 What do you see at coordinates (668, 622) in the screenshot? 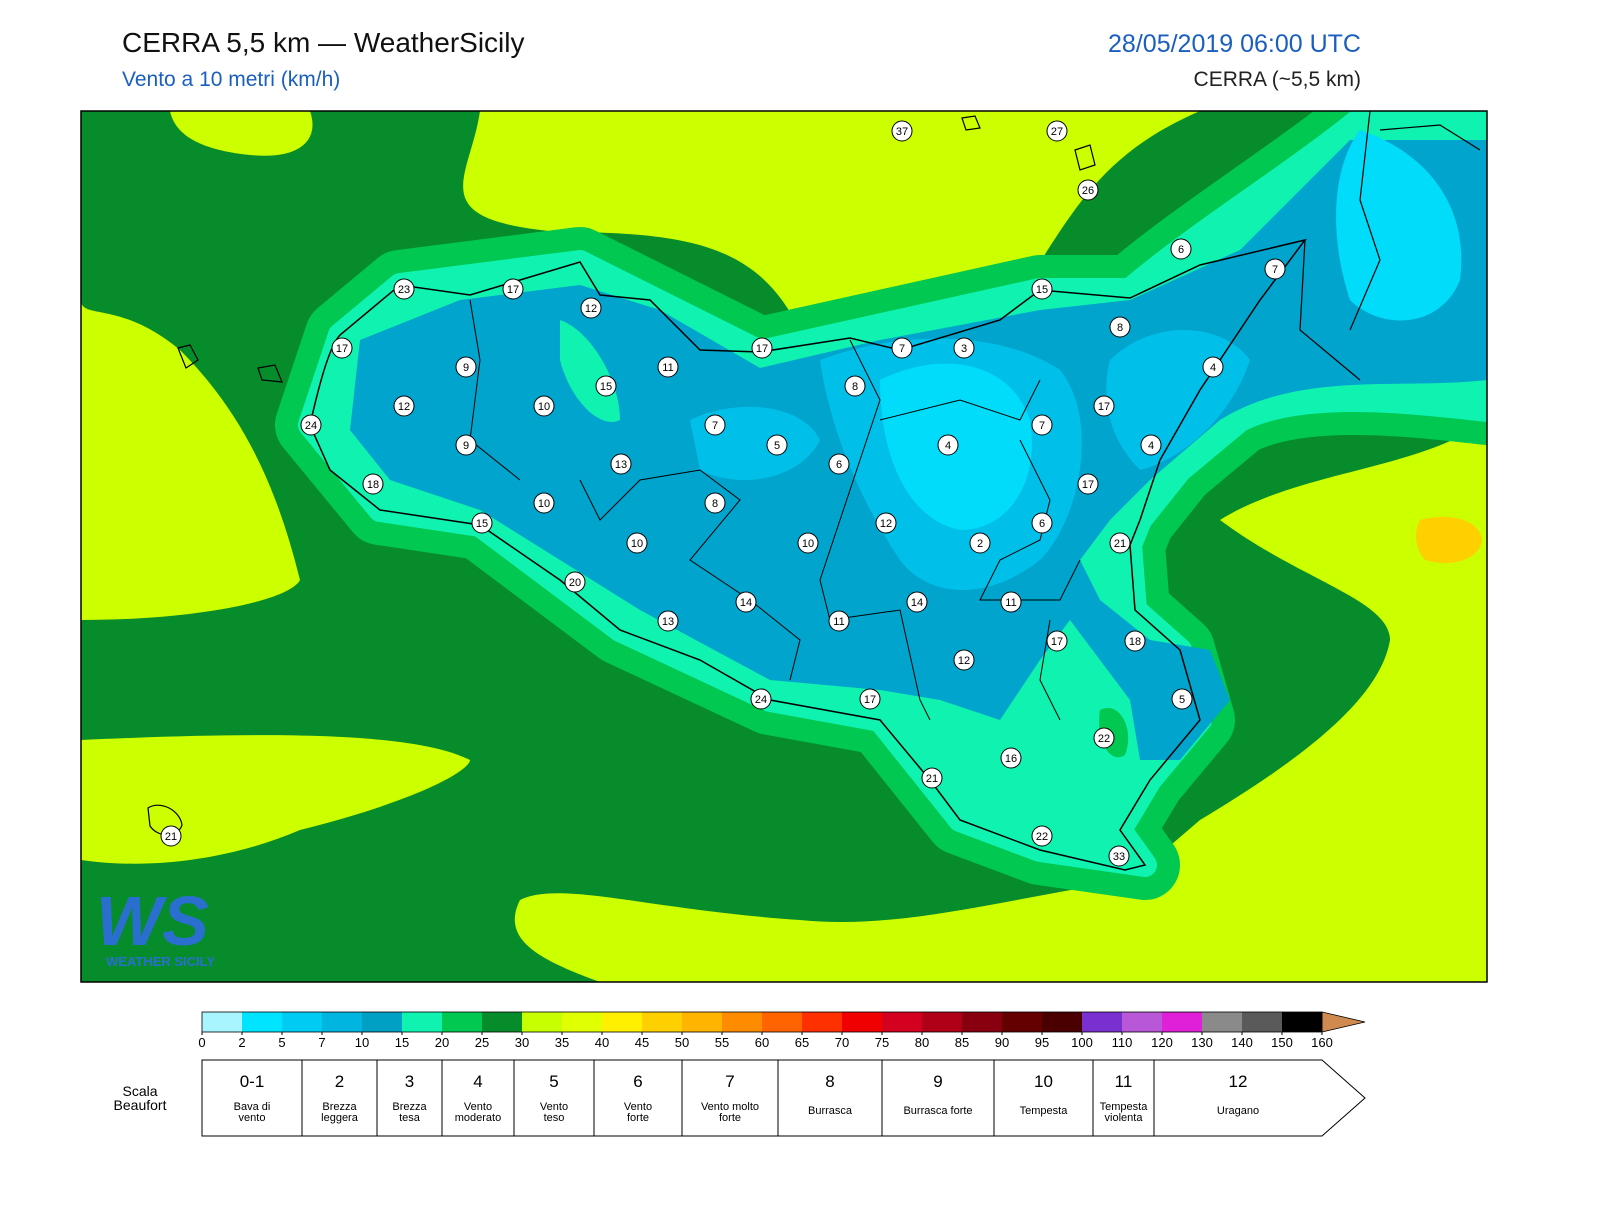
I see `station-value: 13` at bounding box center [668, 622].